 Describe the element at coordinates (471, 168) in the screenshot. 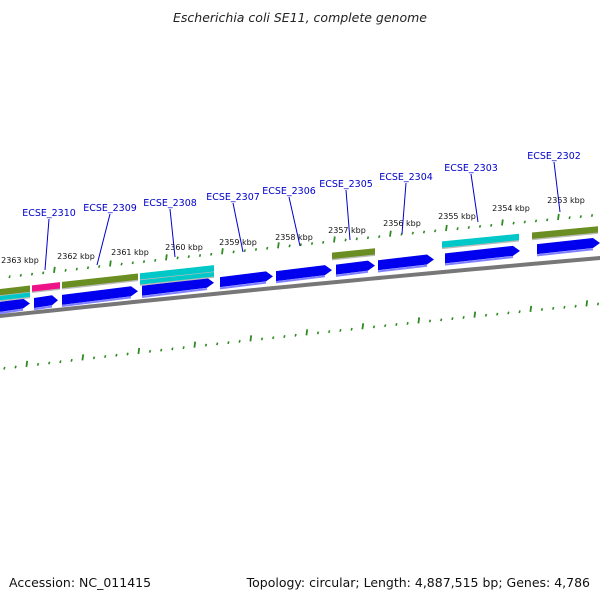

I see `gene-label: ECSE_2303` at that location.